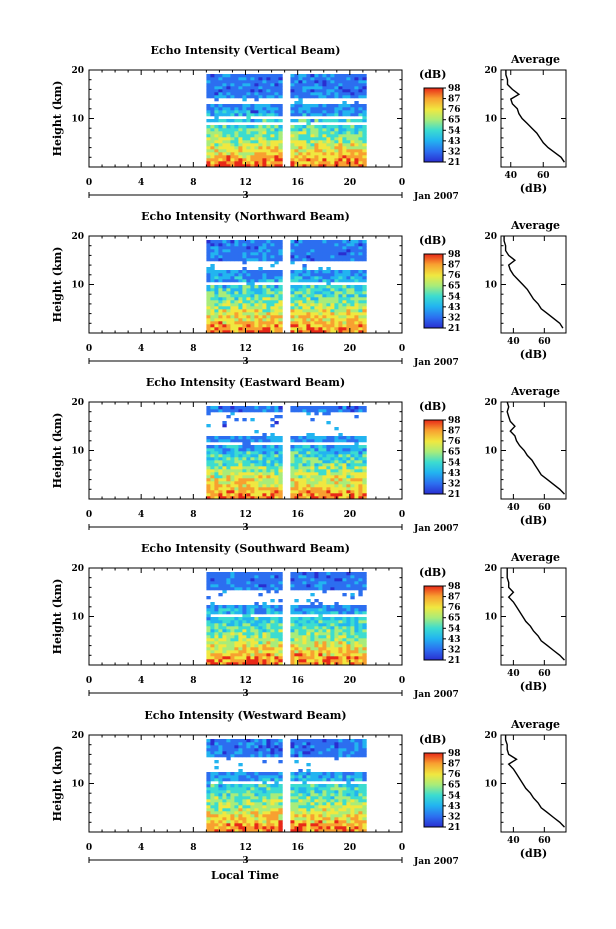 The width and height of the screenshot is (616, 929). I want to click on average-y-tick-label: 10, so click(490, 452).